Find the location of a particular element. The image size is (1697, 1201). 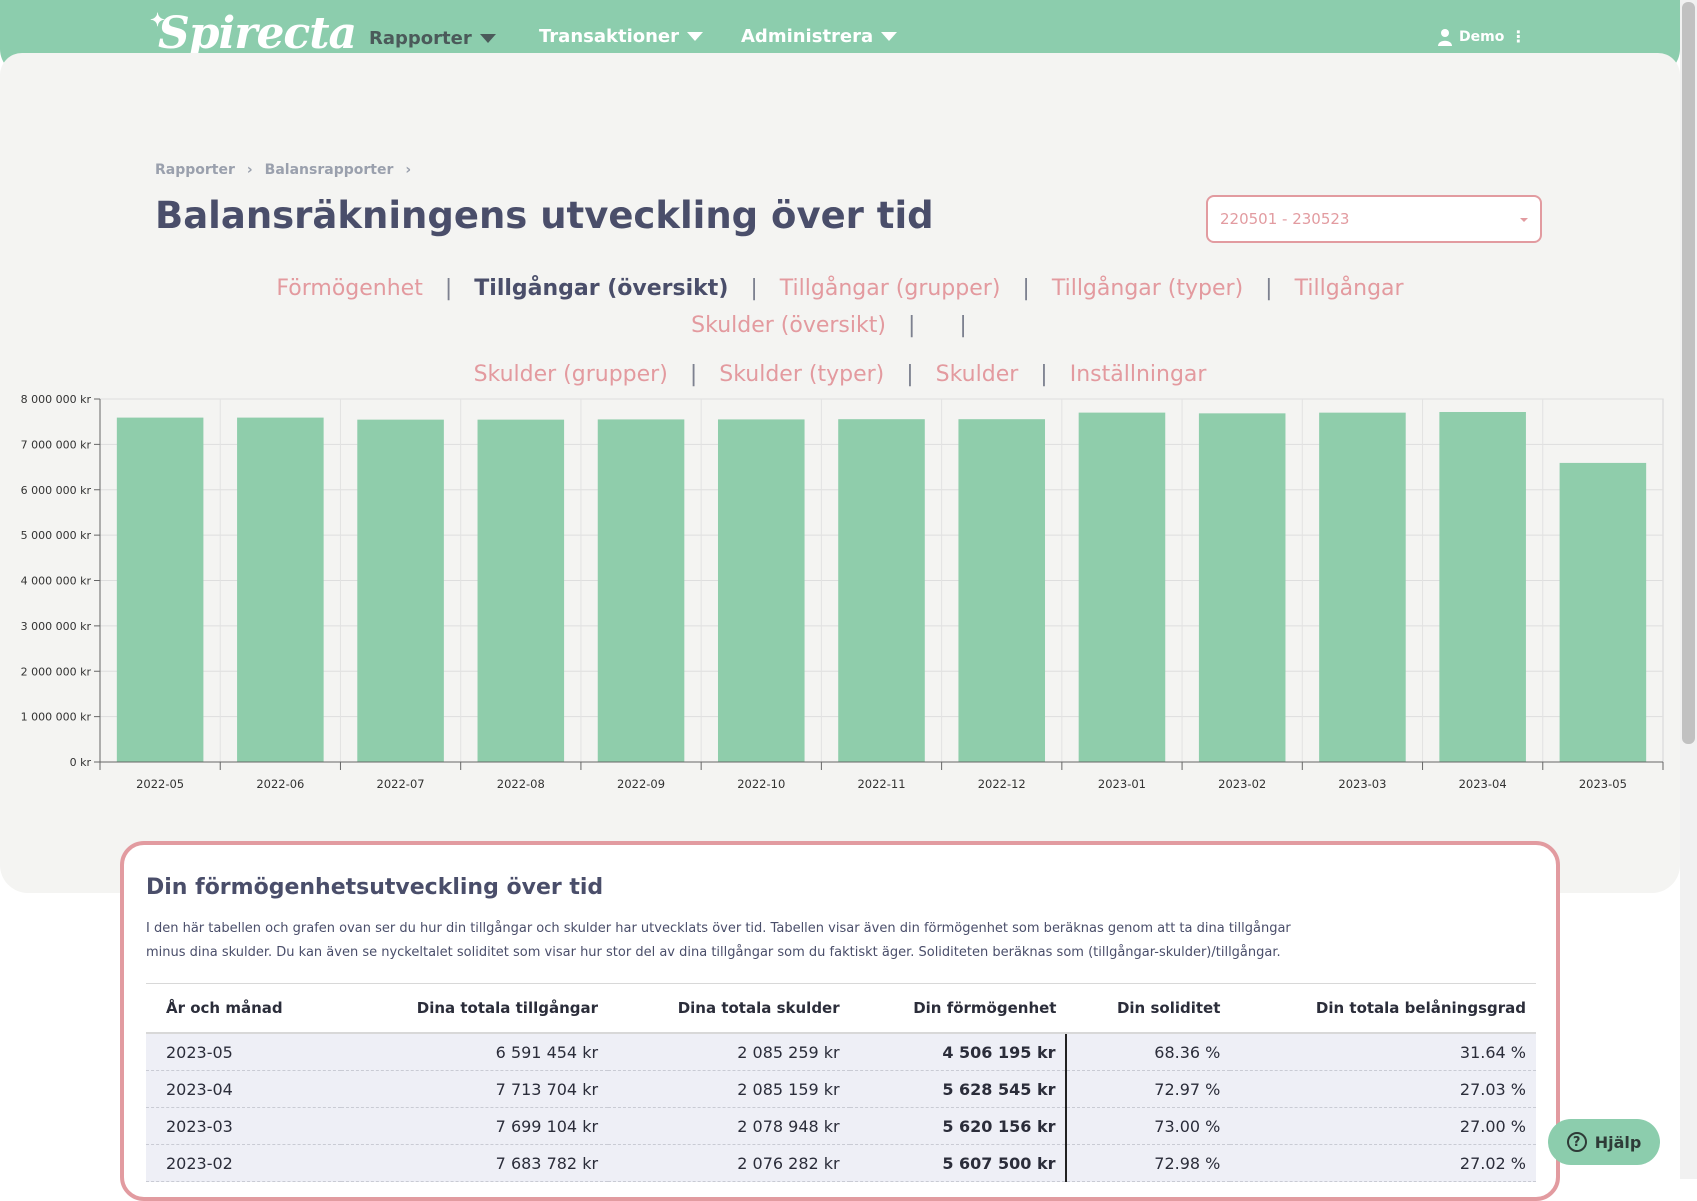

nav-item-rapporter: Rapporter is located at coordinates (432, 38).